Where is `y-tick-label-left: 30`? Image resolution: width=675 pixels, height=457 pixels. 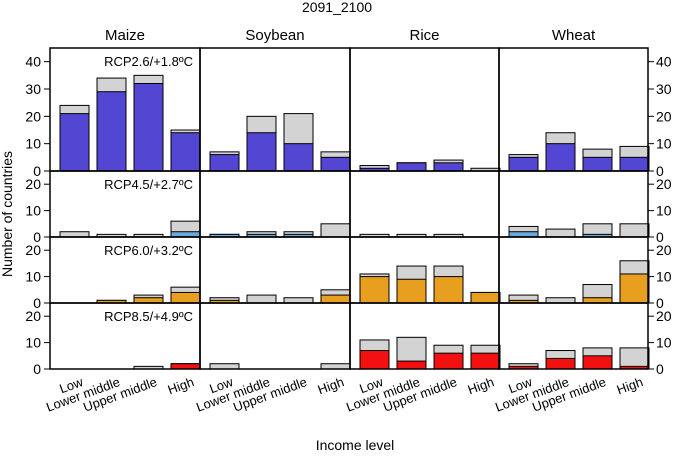
y-tick-label-left: 30 is located at coordinates (33, 89).